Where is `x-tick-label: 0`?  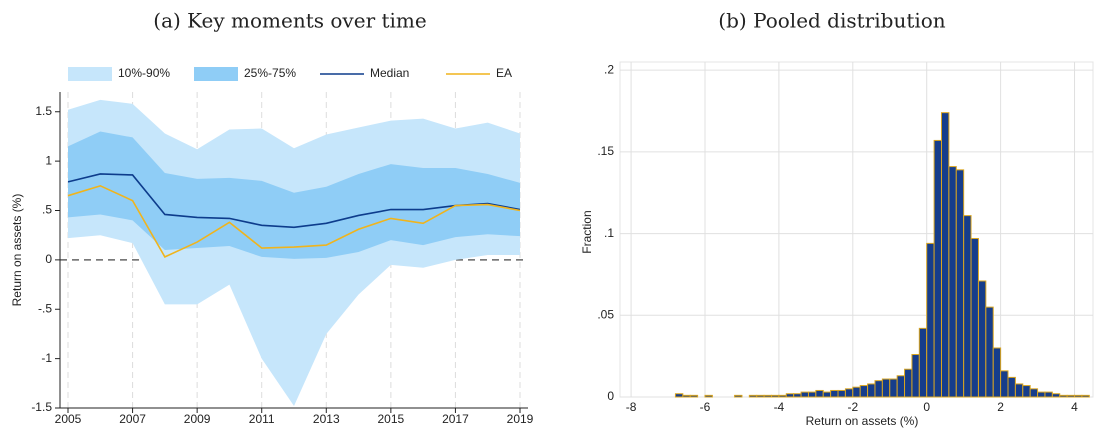 x-tick-label: 0 is located at coordinates (926, 407).